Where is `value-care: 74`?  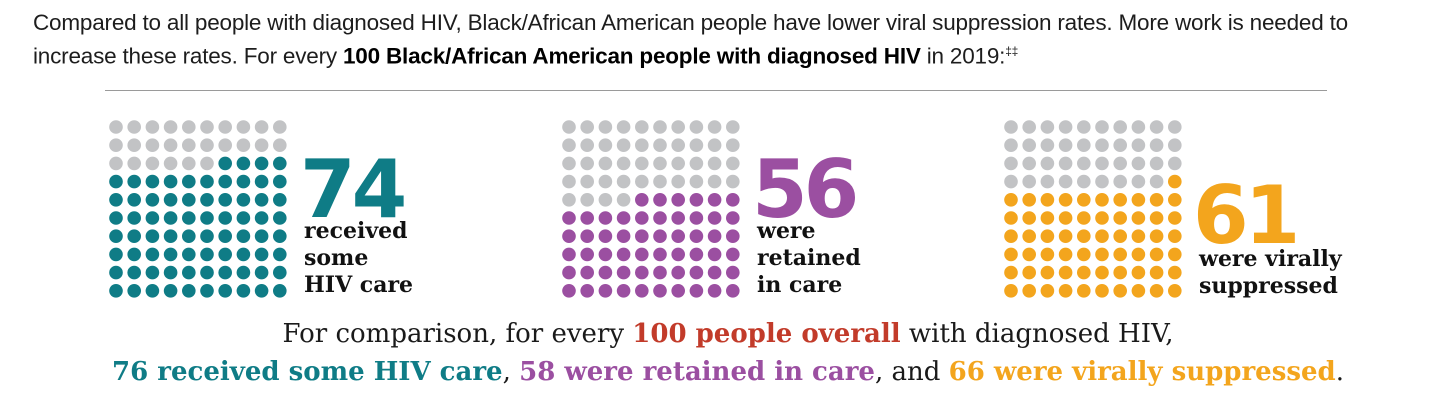
value-care: 74 is located at coordinates (353, 189).